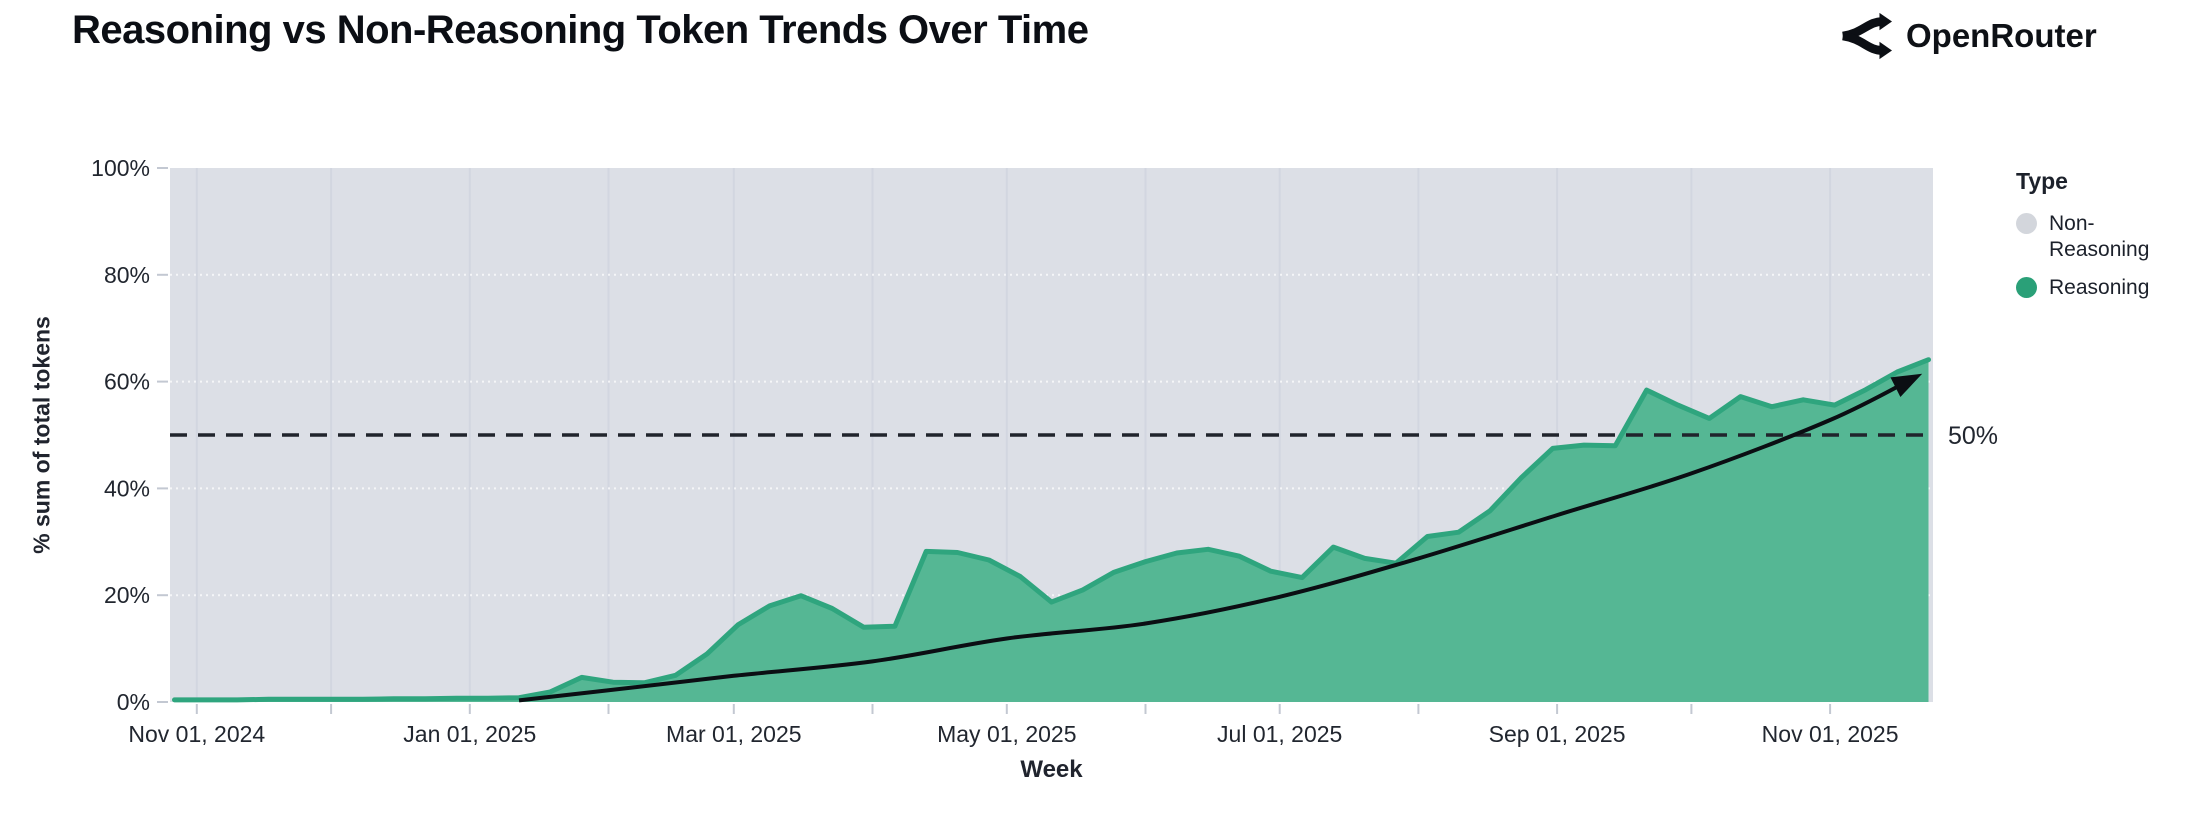 The height and width of the screenshot is (824, 2202). Describe the element at coordinates (127, 595) in the screenshot. I see `y-tick-label: 20%` at that location.